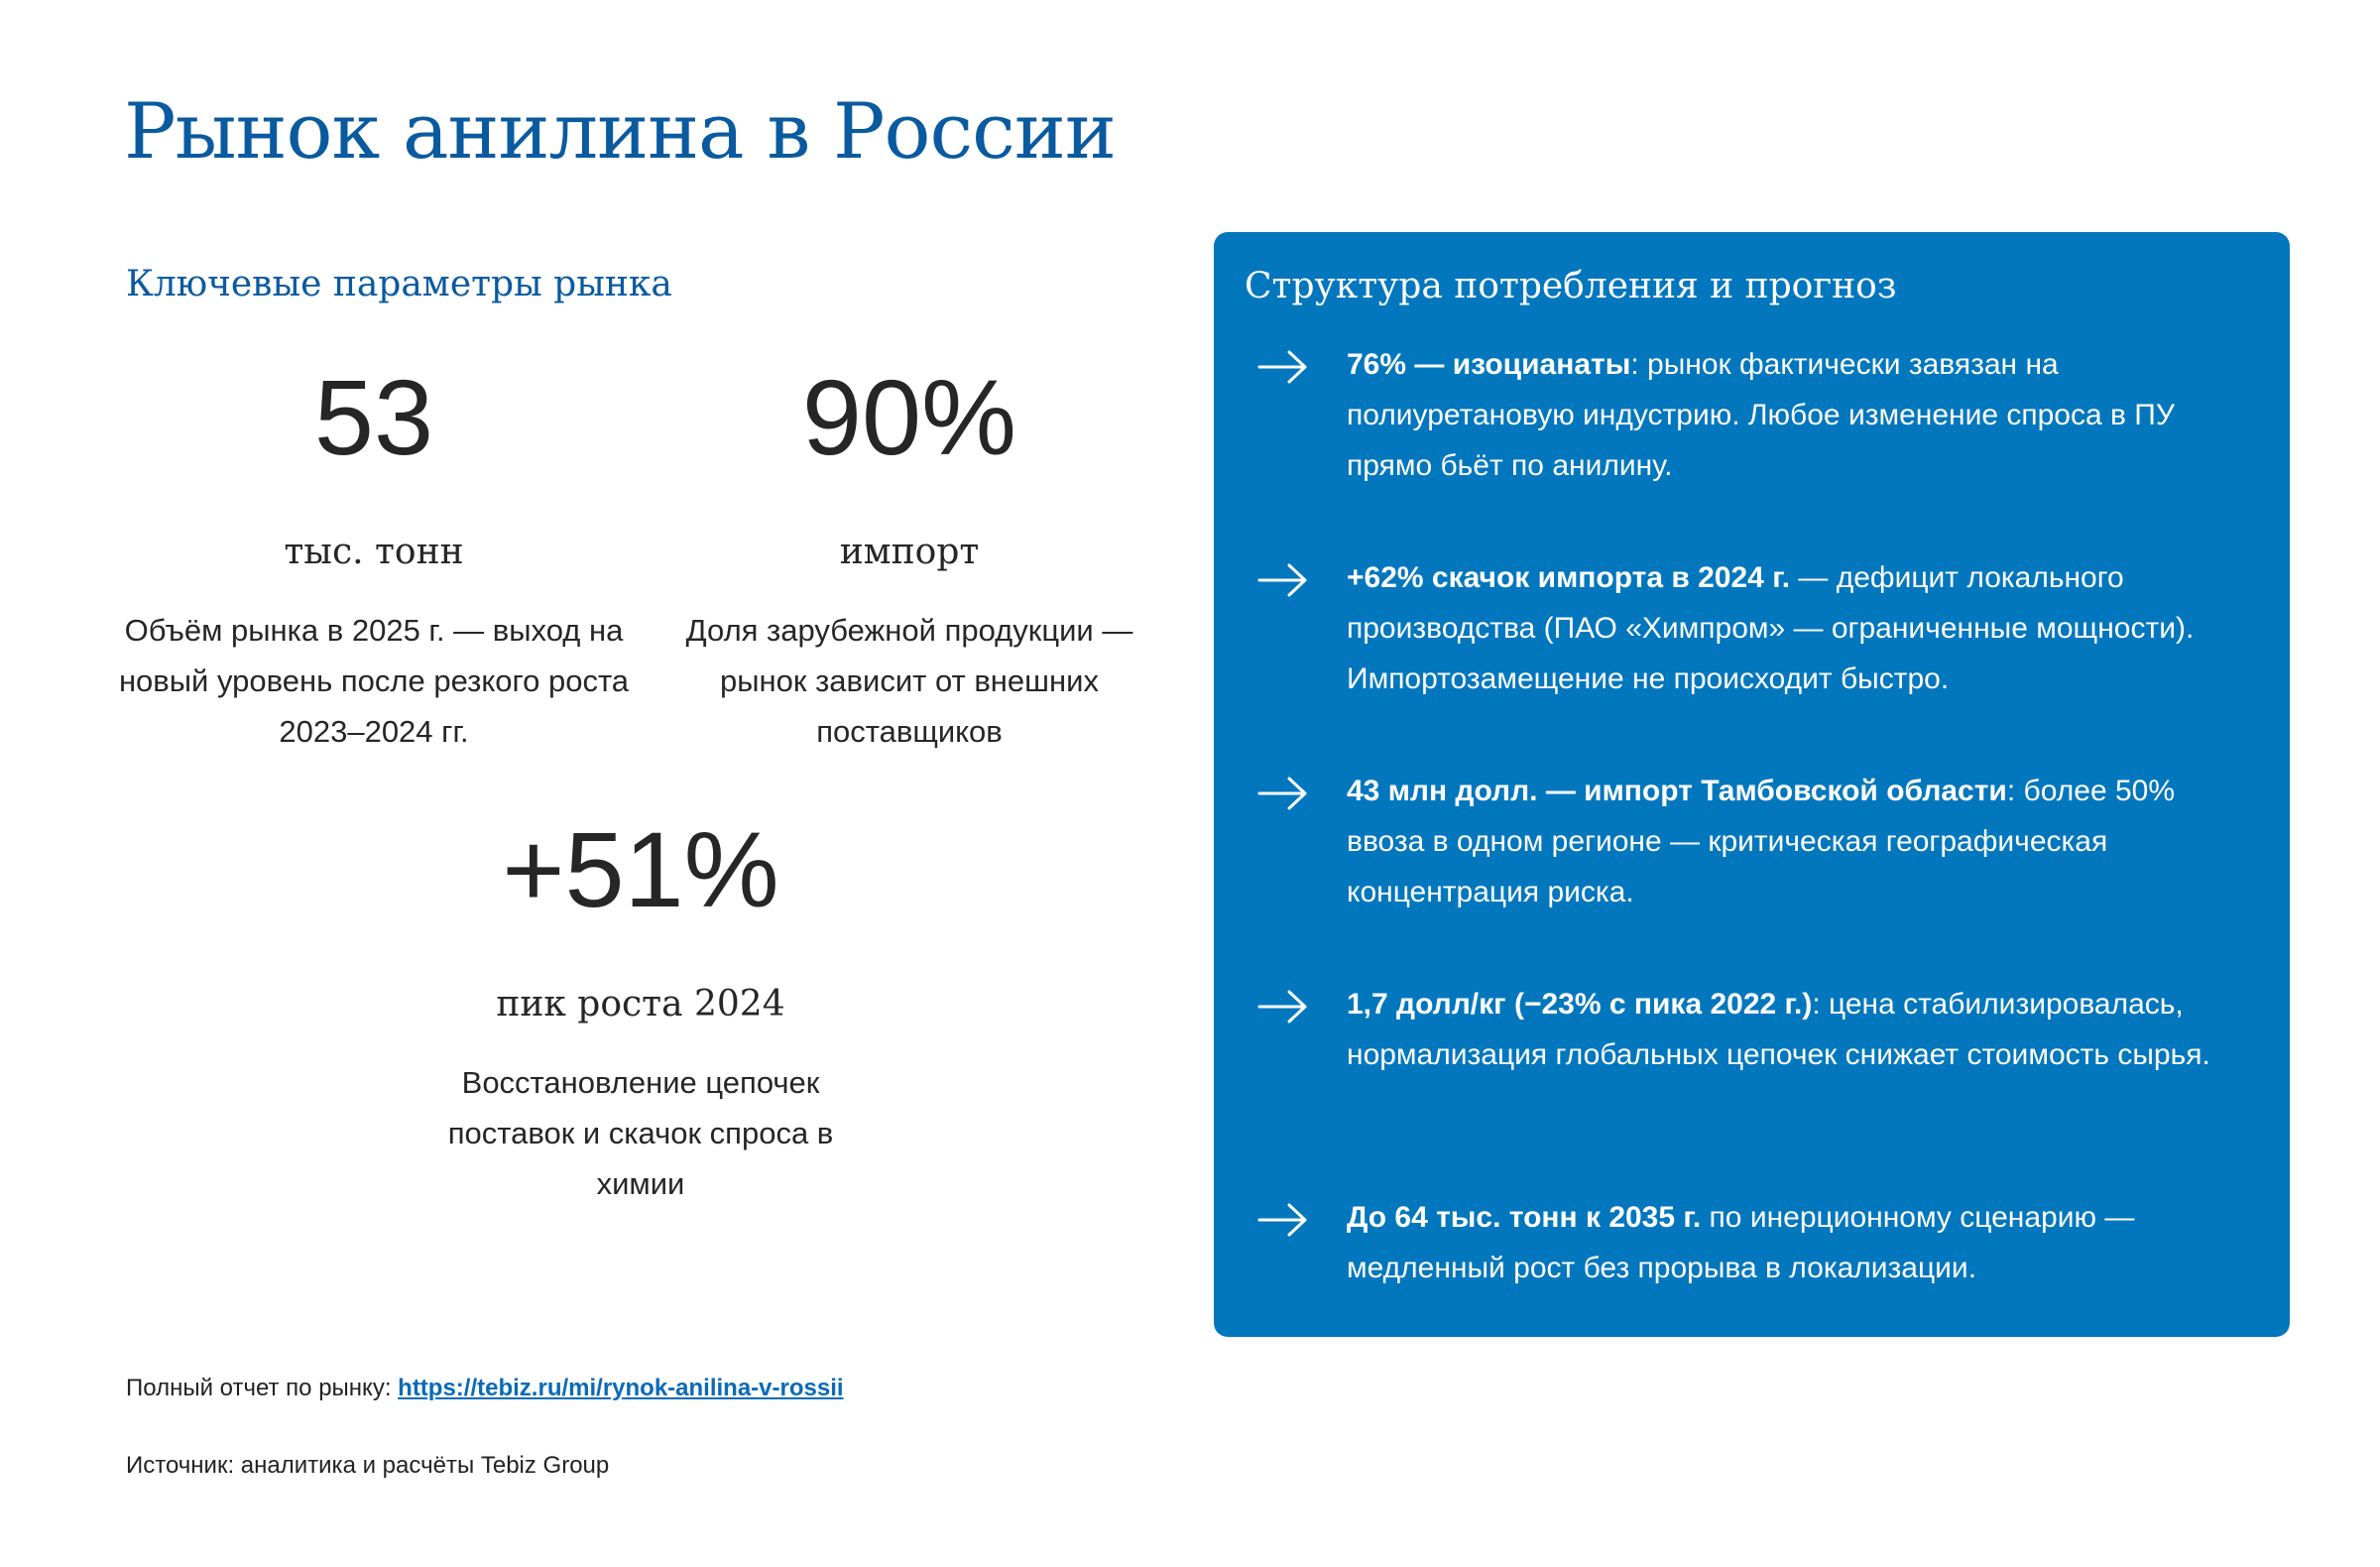 The height and width of the screenshot is (1567, 2380). Describe the element at coordinates (640, 1004) in the screenshot. I see `stat-unit: пик роста 2024` at that location.